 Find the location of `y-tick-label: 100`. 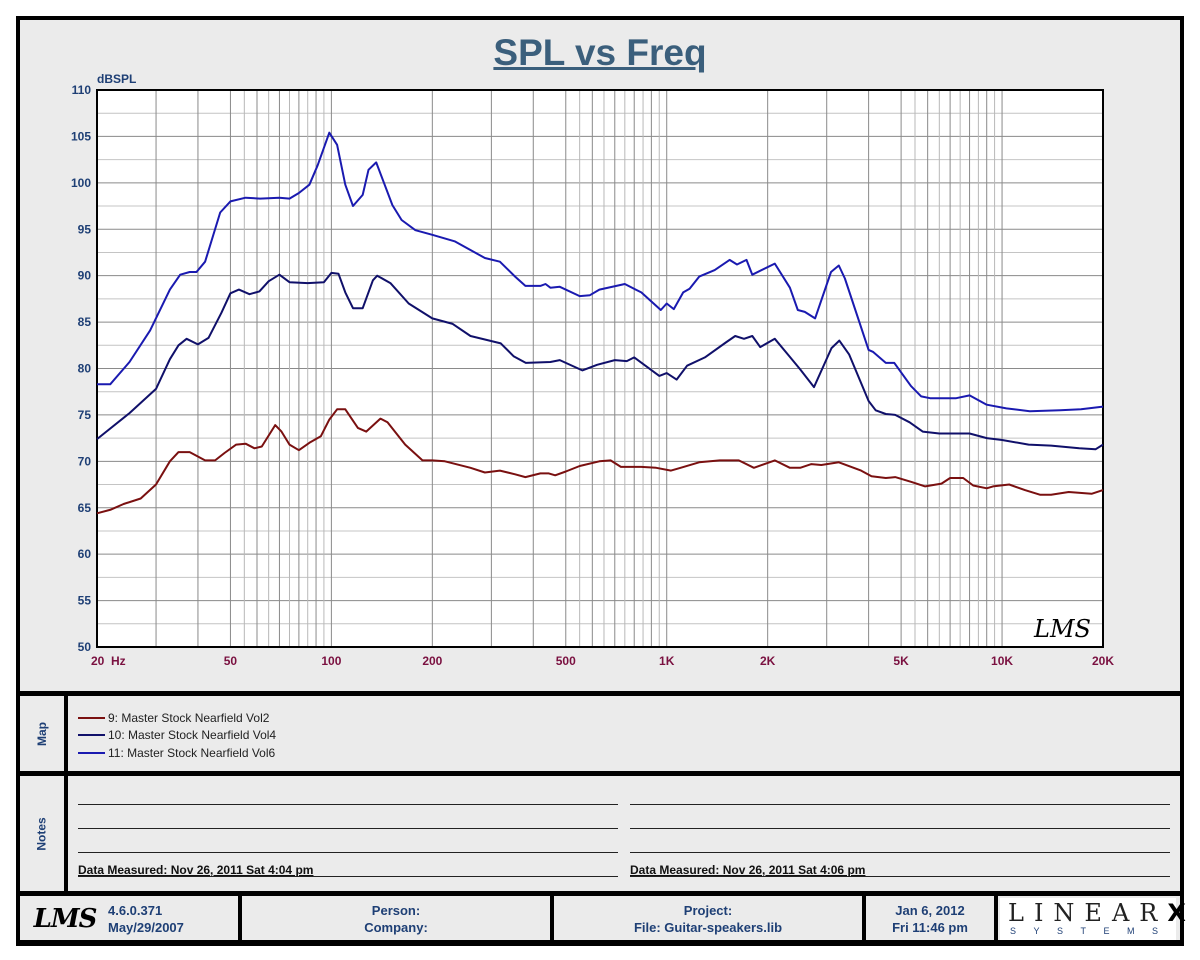

y-tick-label: 100 is located at coordinates (81, 183).